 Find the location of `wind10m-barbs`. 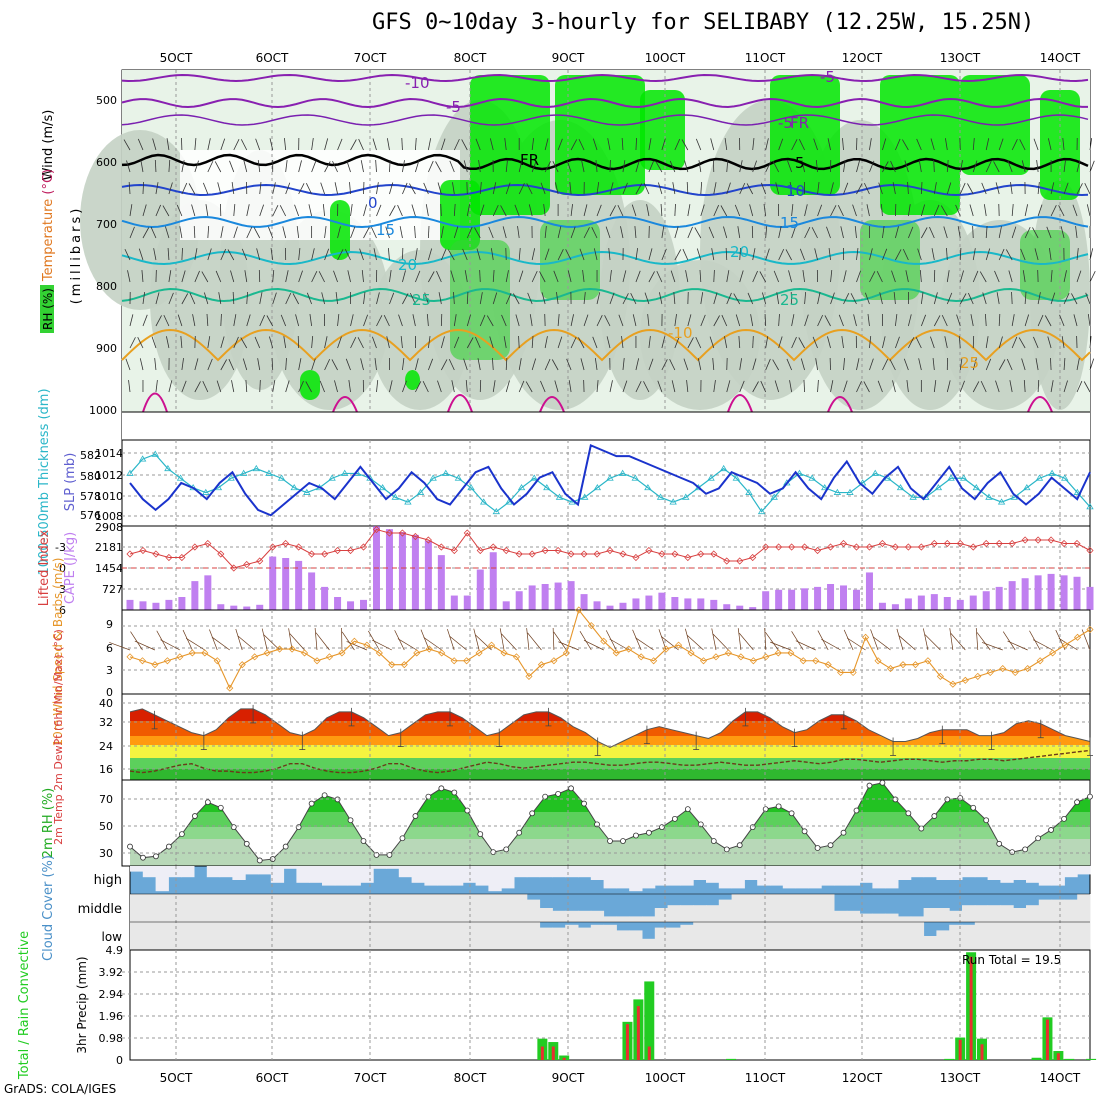

wind10m-barbs is located at coordinates (600, 639).